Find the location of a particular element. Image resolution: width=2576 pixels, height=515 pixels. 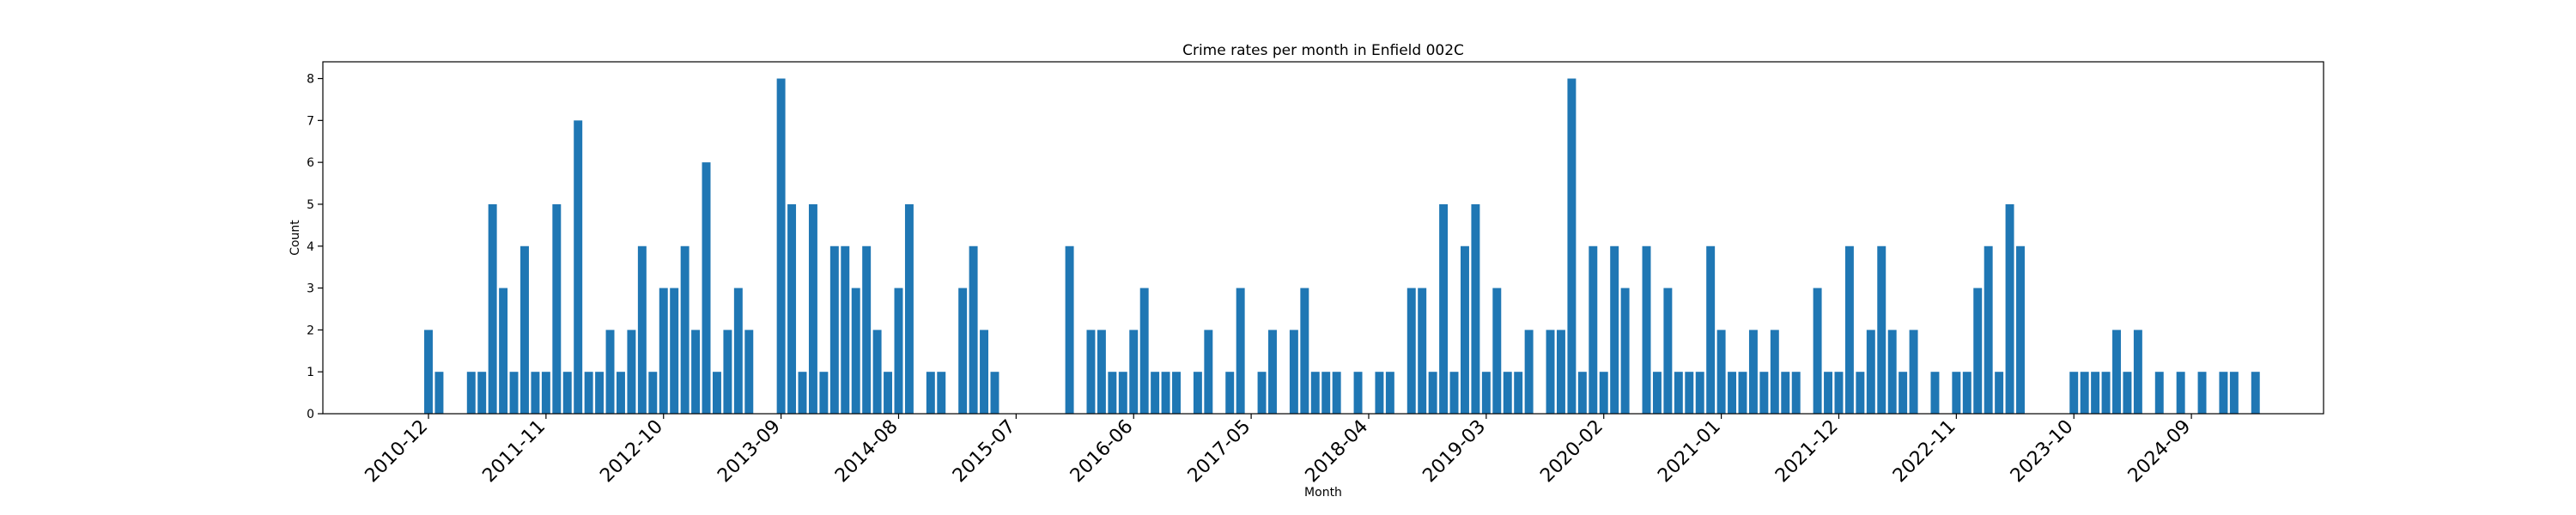

x-tick-label: 2013-09 is located at coordinates (749, 452).